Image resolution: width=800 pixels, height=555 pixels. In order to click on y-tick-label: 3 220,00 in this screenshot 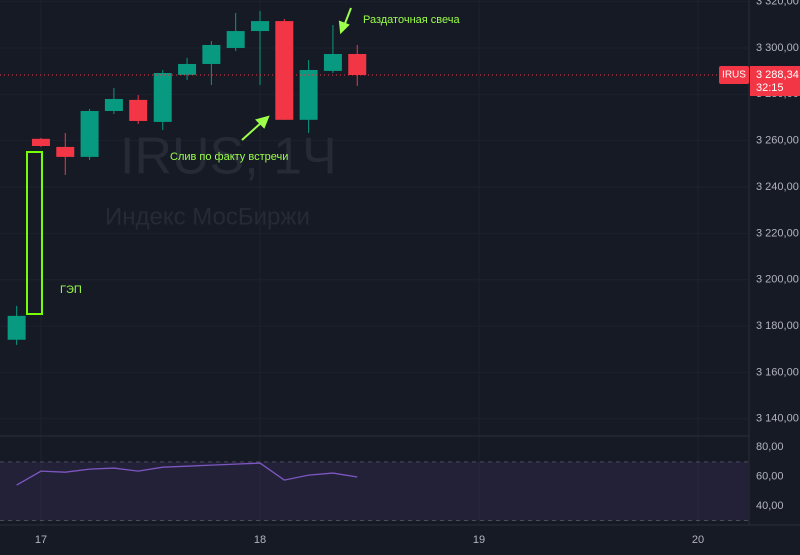, I will do `click(777, 233)`.